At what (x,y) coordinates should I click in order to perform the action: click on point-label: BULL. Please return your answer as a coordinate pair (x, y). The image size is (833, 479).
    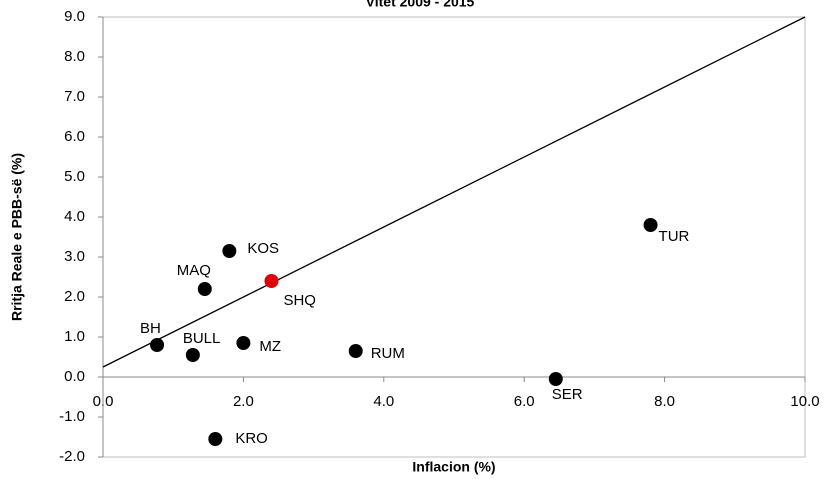
    Looking at the image, I should click on (202, 338).